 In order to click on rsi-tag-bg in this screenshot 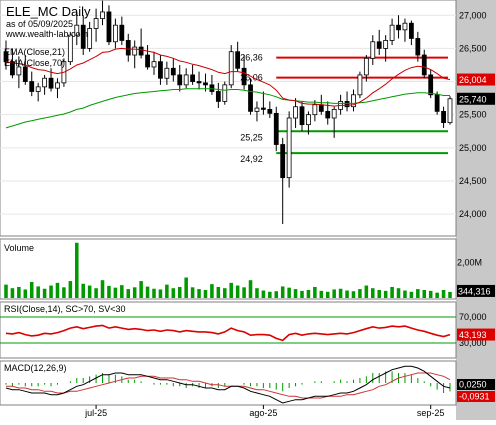, I will do `click(476, 334)`.